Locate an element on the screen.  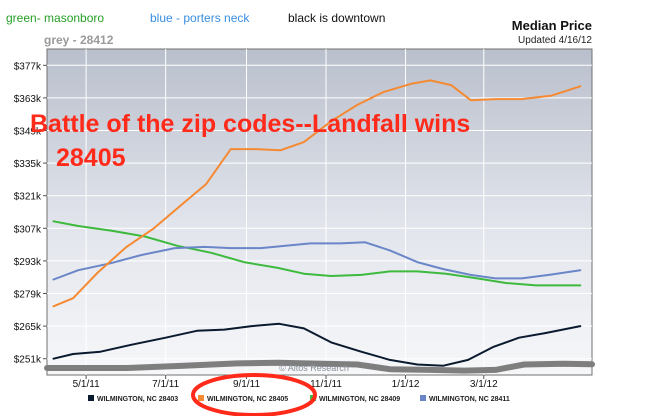
legend-label: WILMINGTON, NC 28403 is located at coordinates (137, 399).